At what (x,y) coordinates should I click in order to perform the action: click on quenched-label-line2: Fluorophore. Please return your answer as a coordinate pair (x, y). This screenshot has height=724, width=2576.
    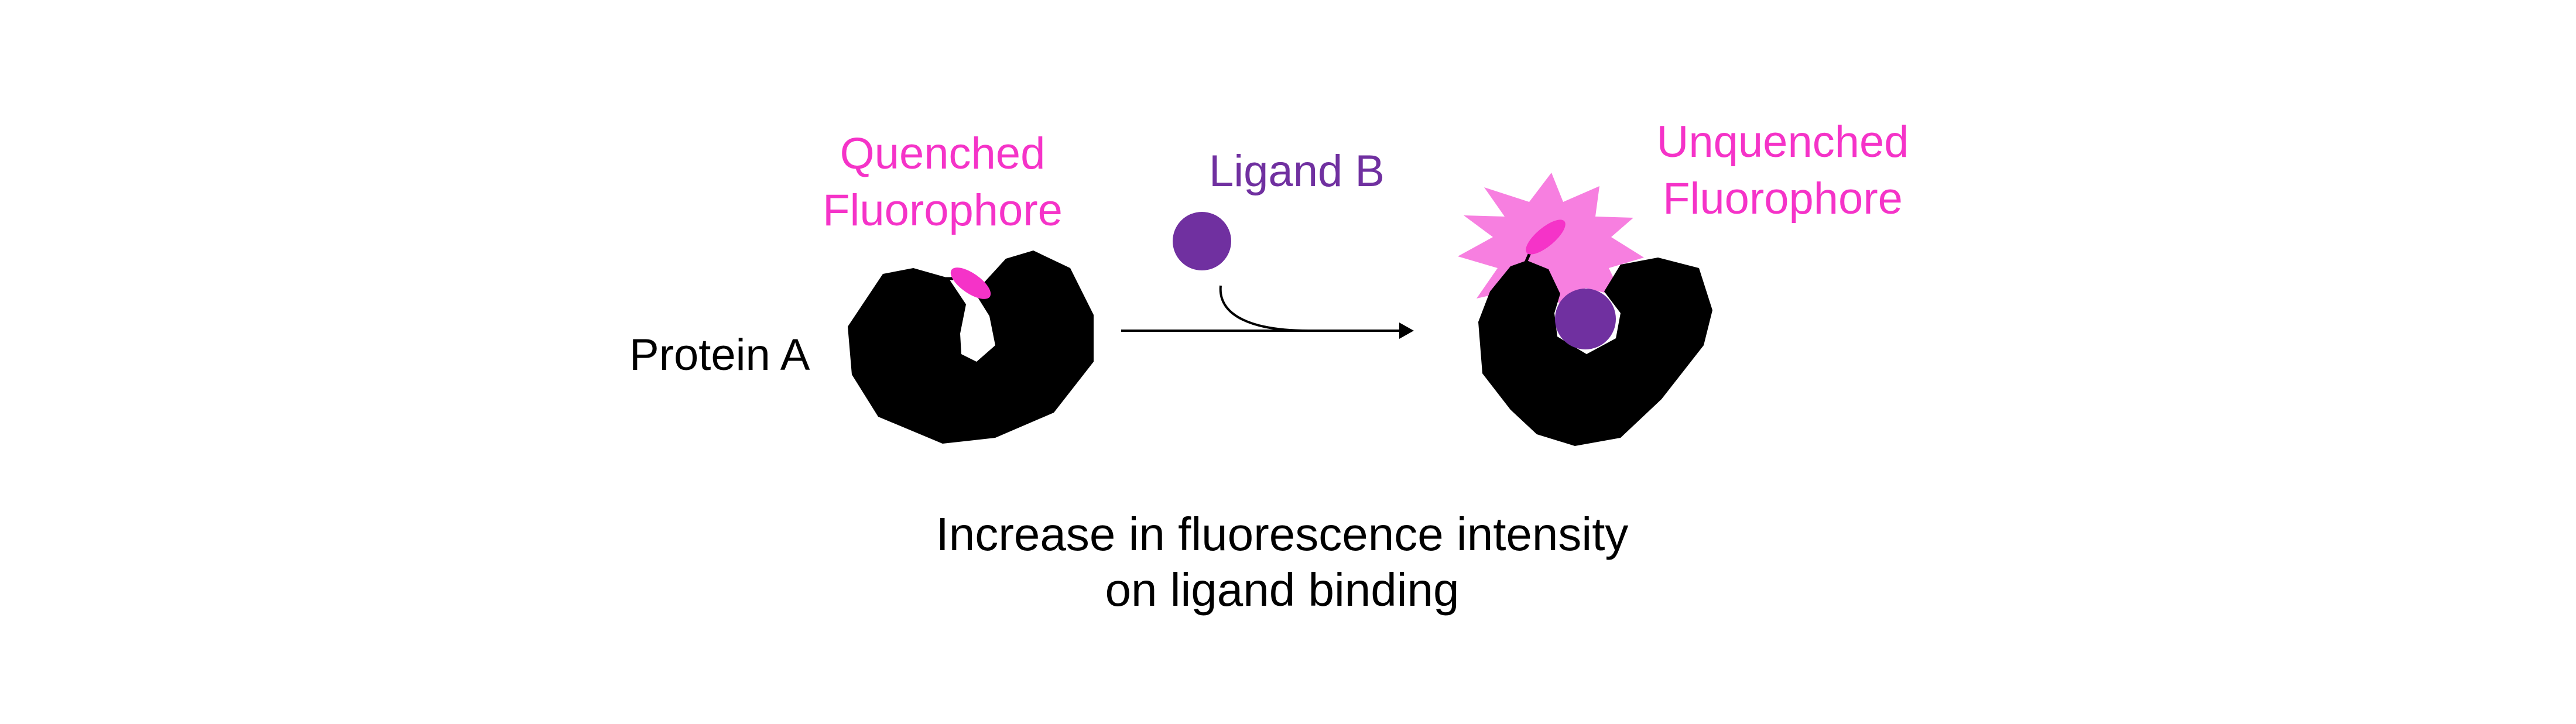
    Looking at the image, I should click on (943, 210).